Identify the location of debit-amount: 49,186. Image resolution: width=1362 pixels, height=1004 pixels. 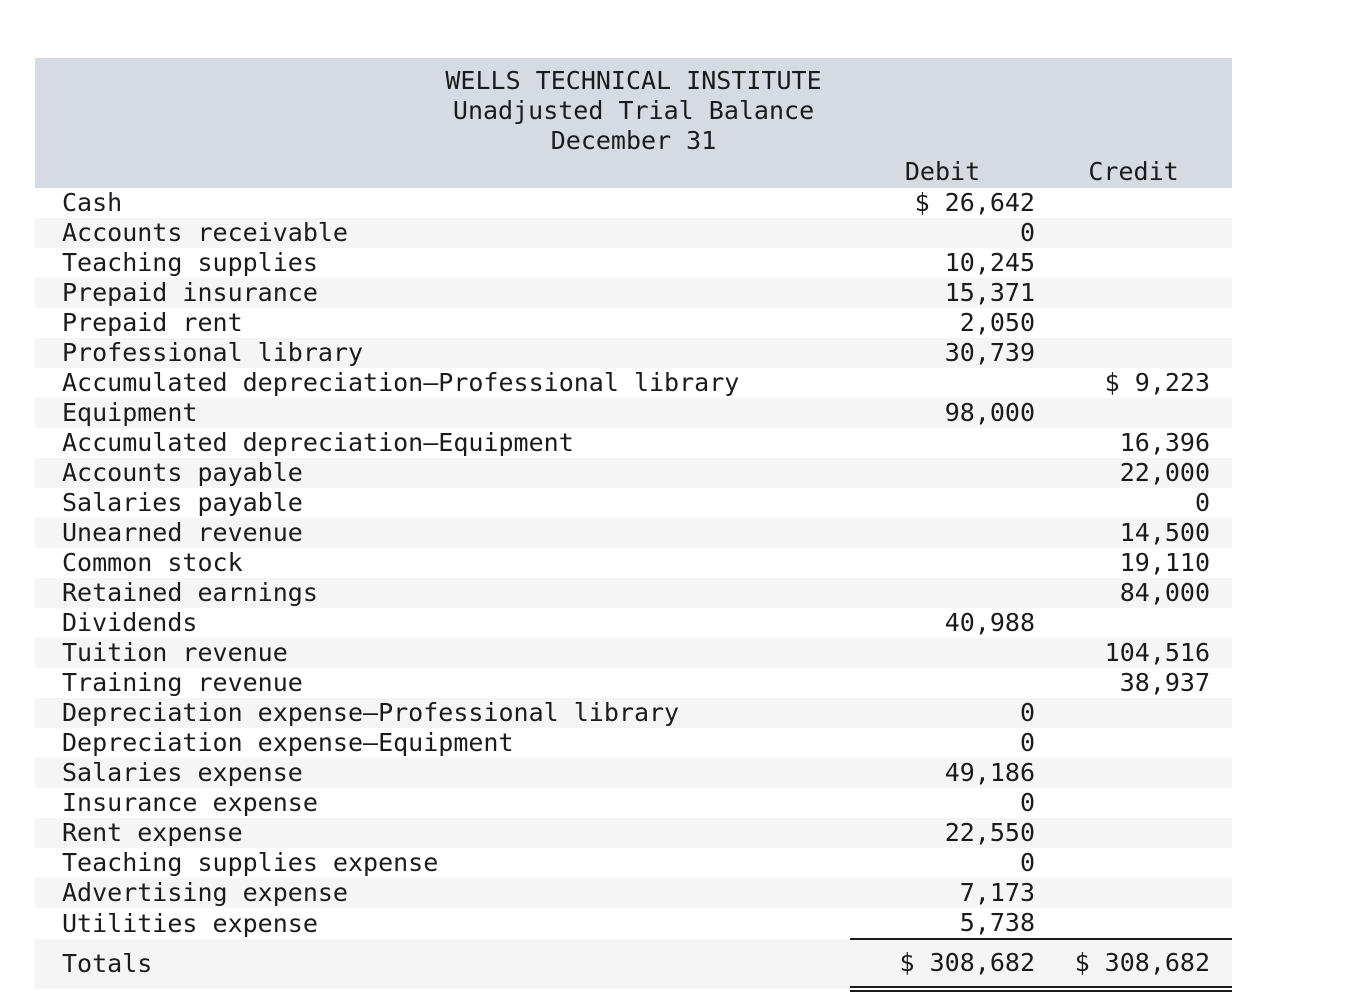
(989, 772).